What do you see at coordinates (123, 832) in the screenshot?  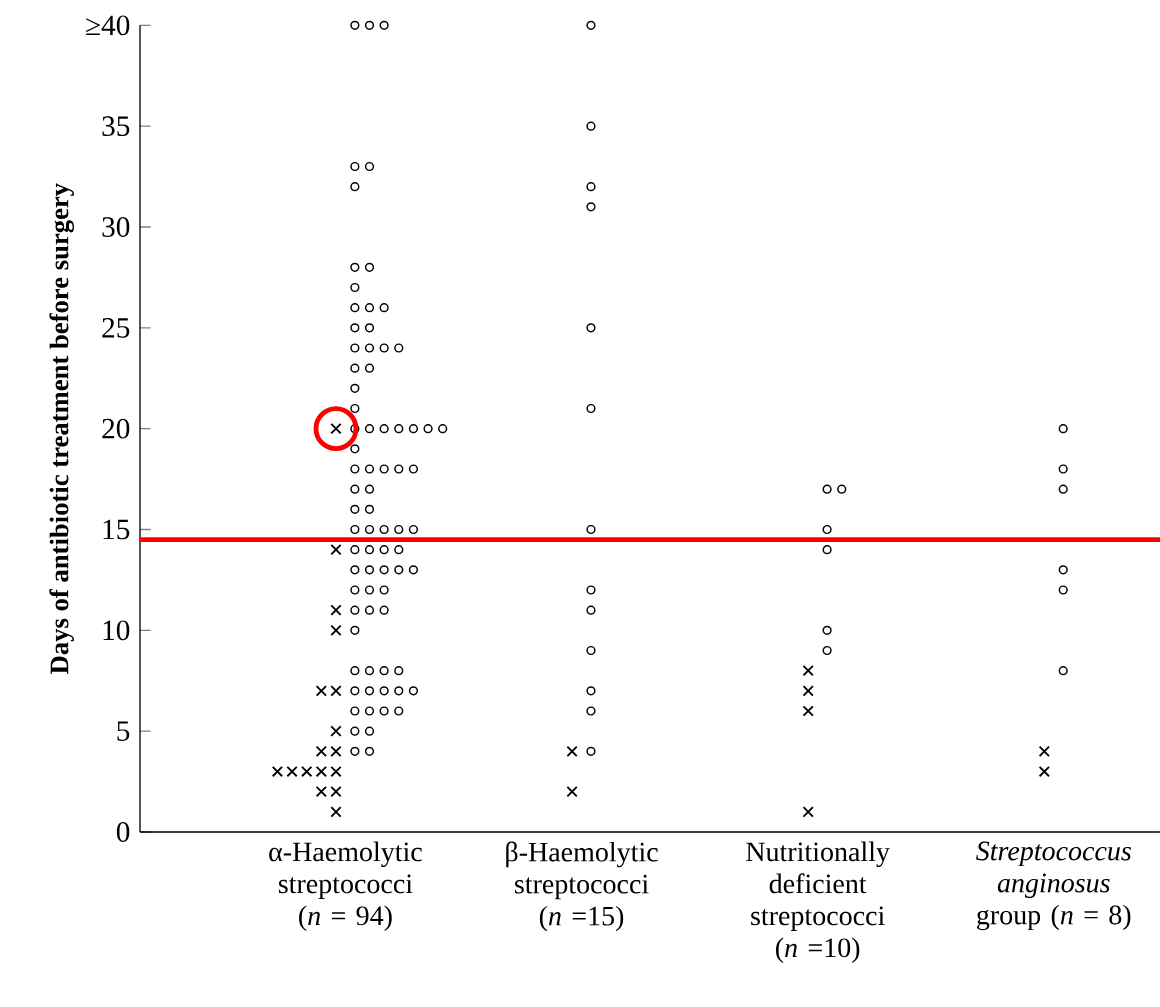 I see `y-tick-label: 0` at bounding box center [123, 832].